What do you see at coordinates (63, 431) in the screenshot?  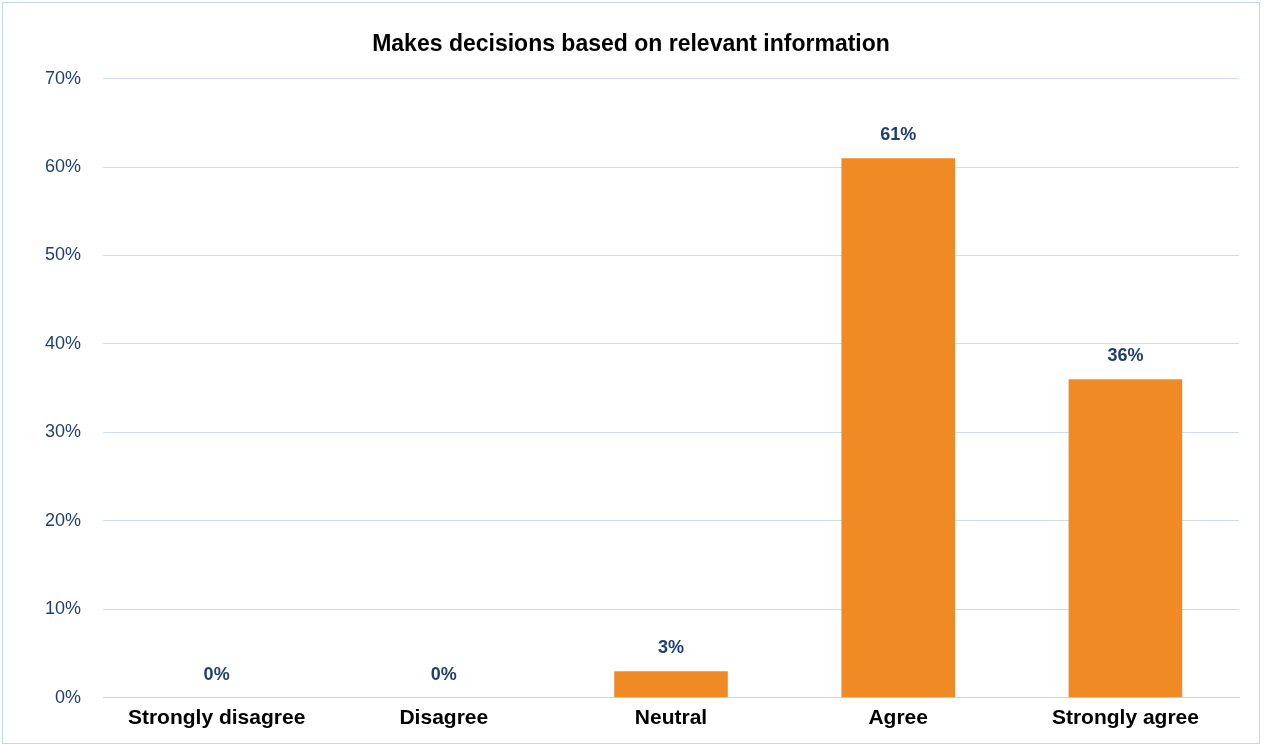 I see `y-tick-label: 30%` at bounding box center [63, 431].